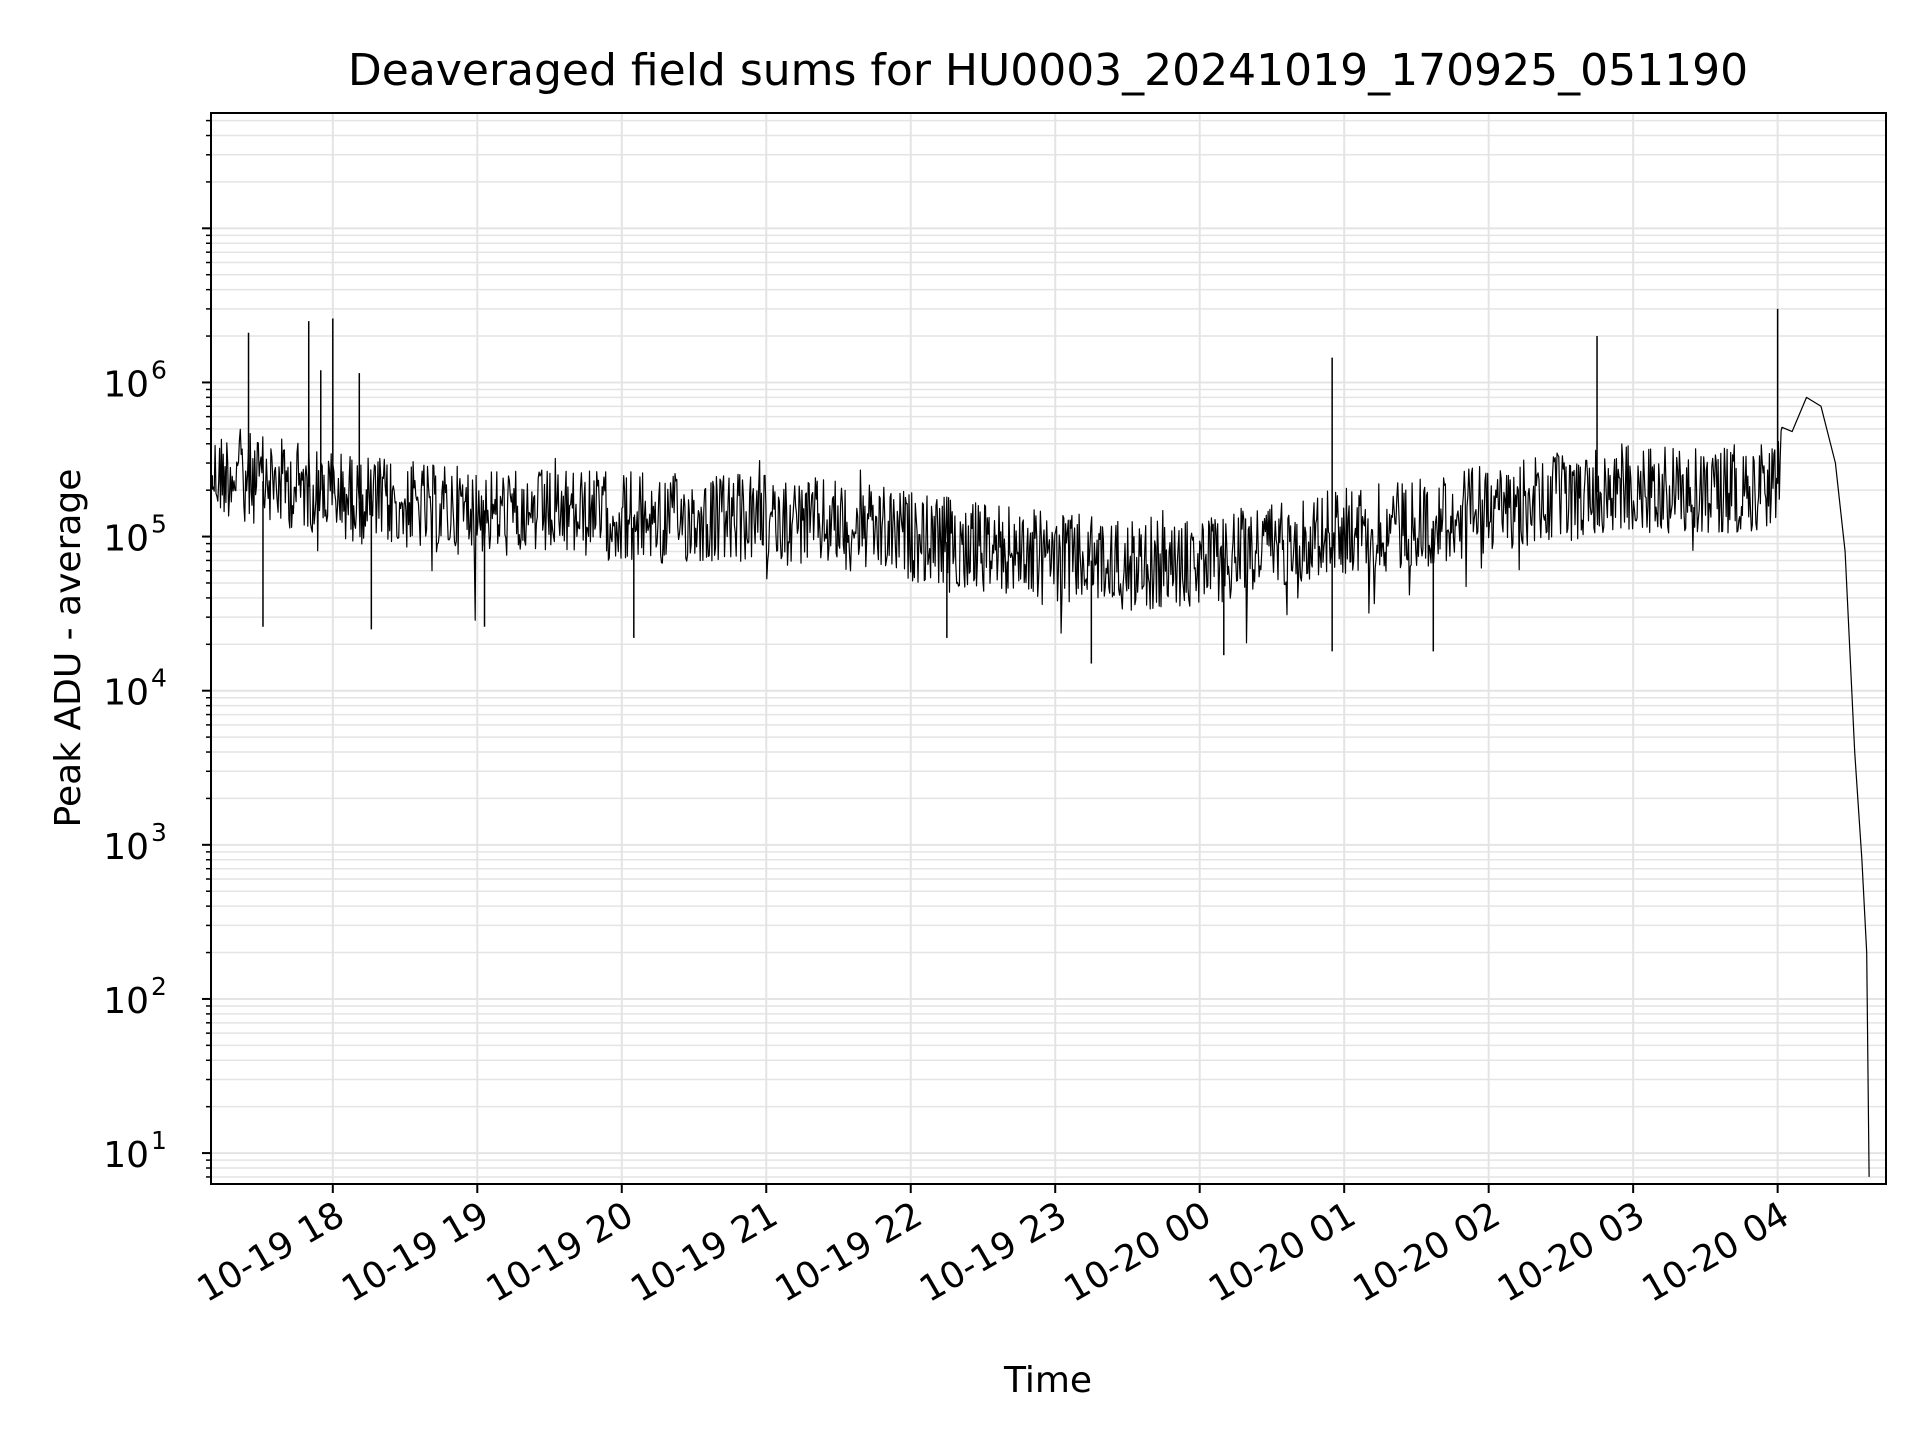  What do you see at coordinates (159, 986) in the screenshot?
I see `y-tick-exponent: 2` at bounding box center [159, 986].